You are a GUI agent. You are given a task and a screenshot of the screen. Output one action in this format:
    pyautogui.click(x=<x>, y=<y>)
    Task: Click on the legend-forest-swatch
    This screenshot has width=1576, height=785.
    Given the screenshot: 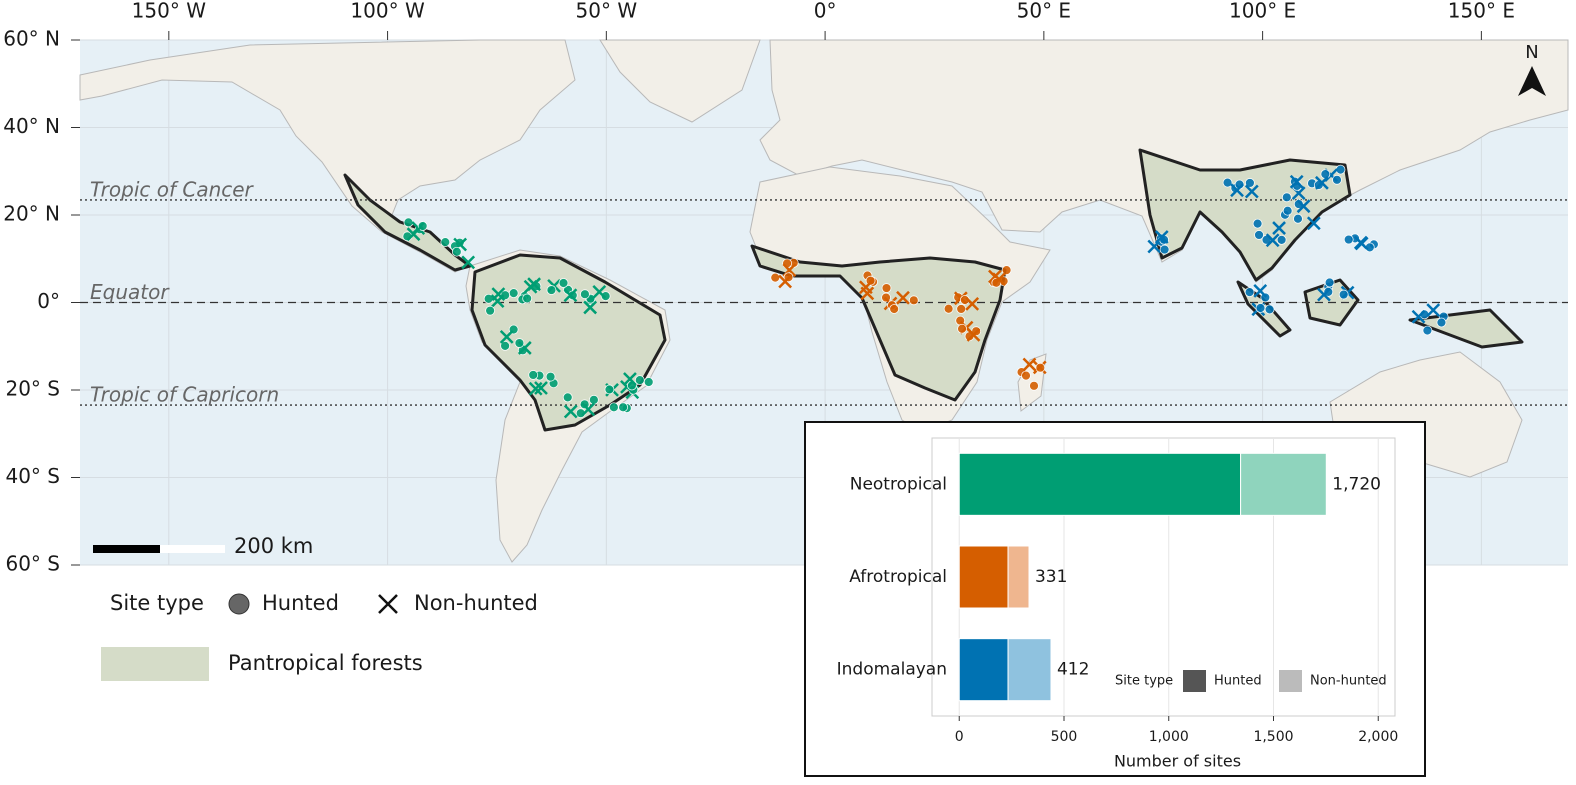 What is the action you would take?
    pyautogui.click(x=155, y=664)
    